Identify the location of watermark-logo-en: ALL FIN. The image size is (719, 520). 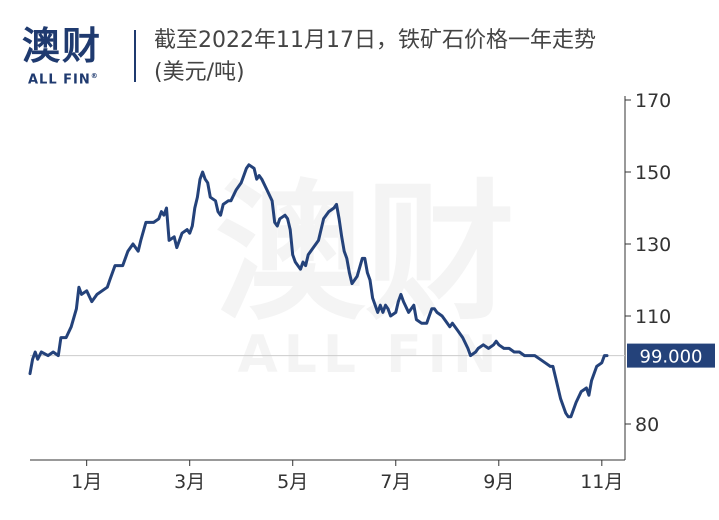
(369, 355).